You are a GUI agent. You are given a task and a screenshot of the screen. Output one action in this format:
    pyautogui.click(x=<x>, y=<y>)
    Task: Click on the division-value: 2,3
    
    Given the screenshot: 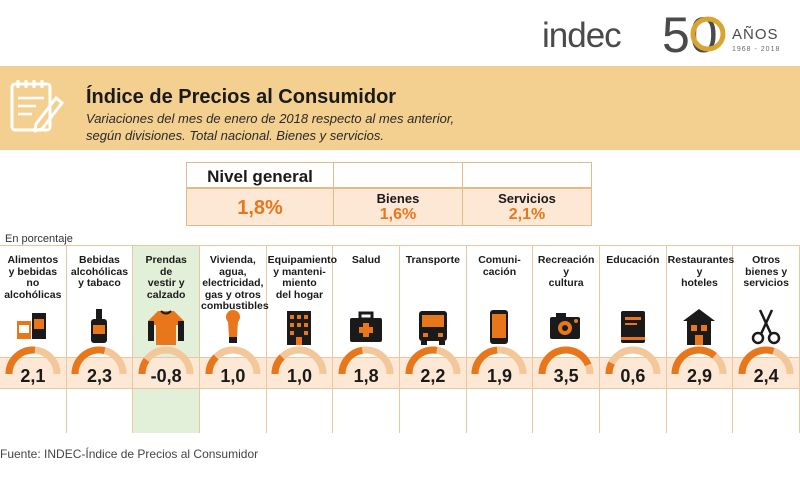 What is the action you would take?
    pyautogui.click(x=99, y=376)
    